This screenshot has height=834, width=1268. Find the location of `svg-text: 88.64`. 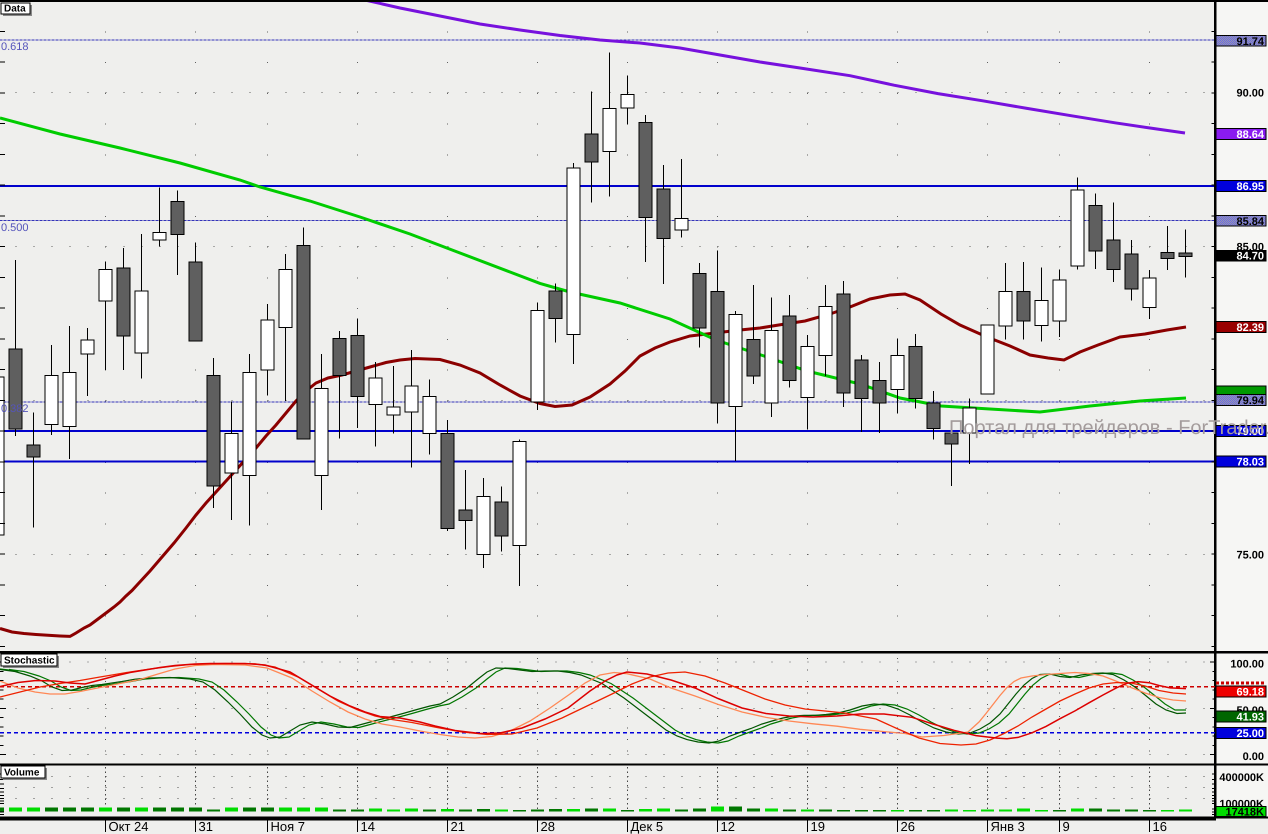

svg-text: 88.64 is located at coordinates (1250, 135).